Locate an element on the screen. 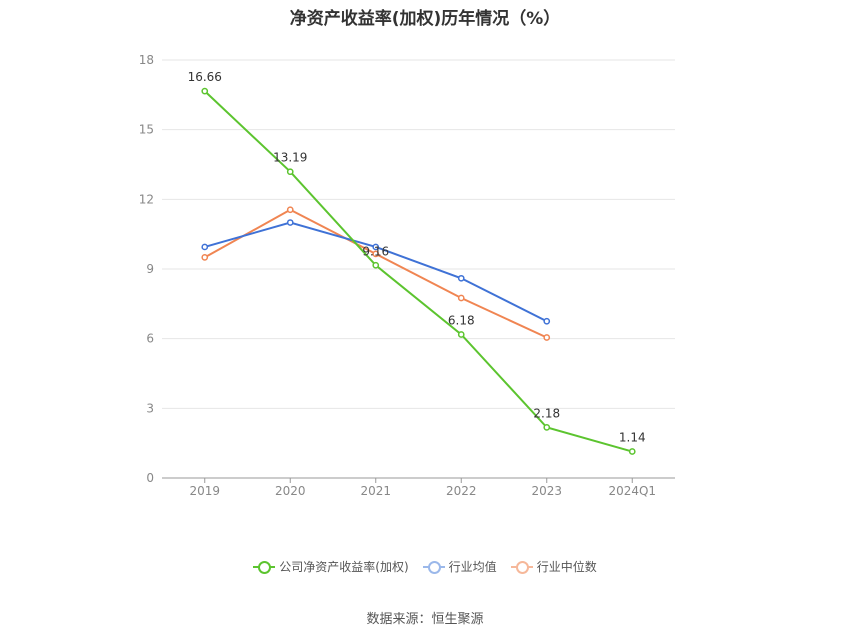  x-tick-label: 2019 is located at coordinates (204, 491).